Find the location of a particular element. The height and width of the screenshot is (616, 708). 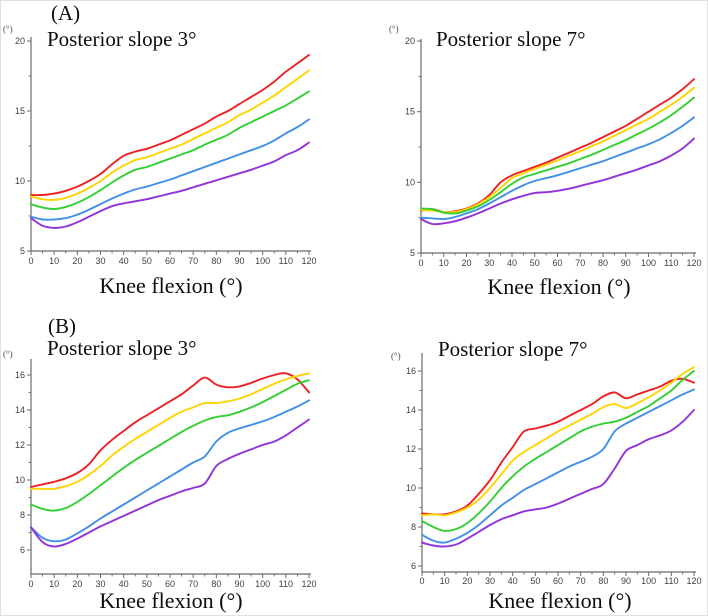

y-unit-label-b7: (°) is located at coordinates (396, 356).